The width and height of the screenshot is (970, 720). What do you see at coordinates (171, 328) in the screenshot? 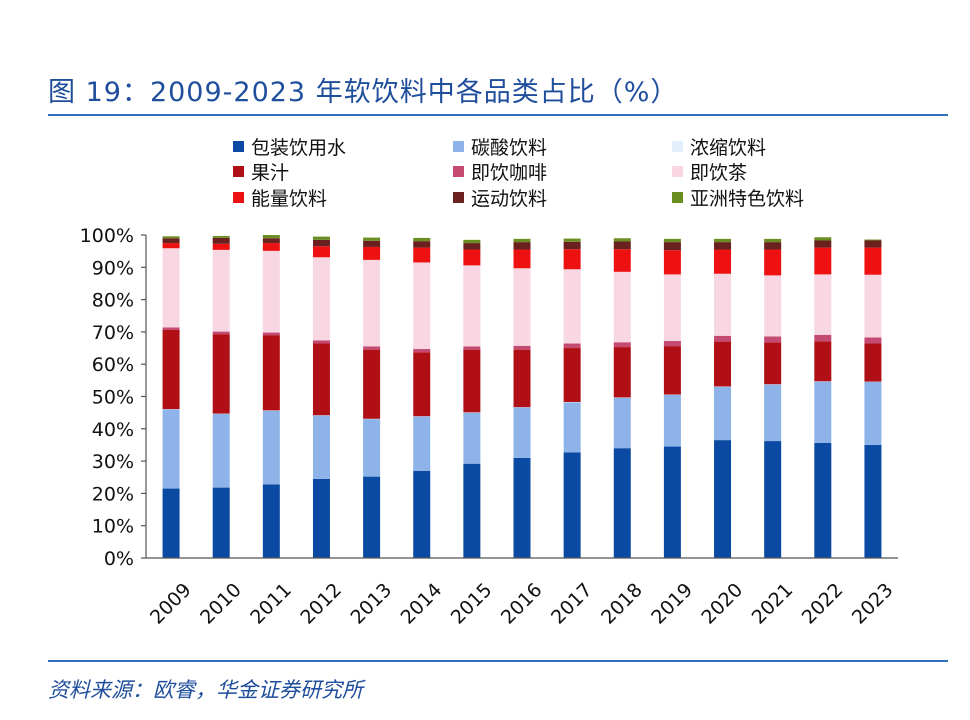
I see `bar-segment-5-2009` at bounding box center [171, 328].